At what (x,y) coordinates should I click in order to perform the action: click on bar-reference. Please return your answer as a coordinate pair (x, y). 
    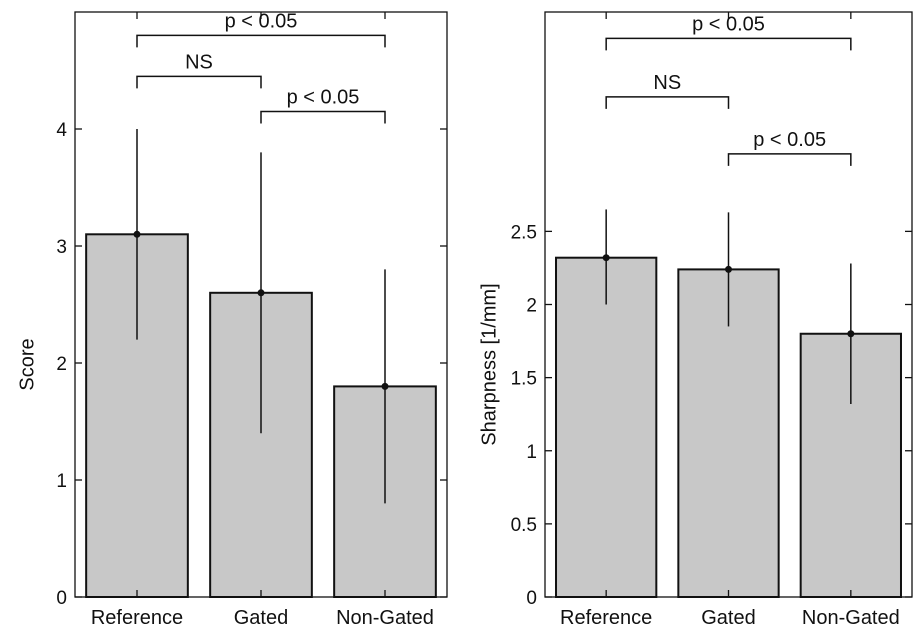
    Looking at the image, I should click on (606, 427).